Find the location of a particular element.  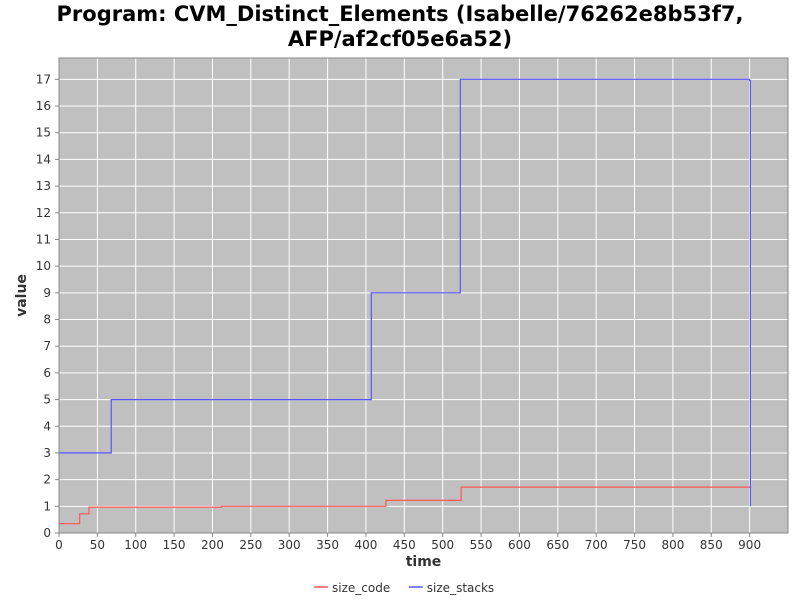

y-tick-label: 1 is located at coordinates (47, 506).